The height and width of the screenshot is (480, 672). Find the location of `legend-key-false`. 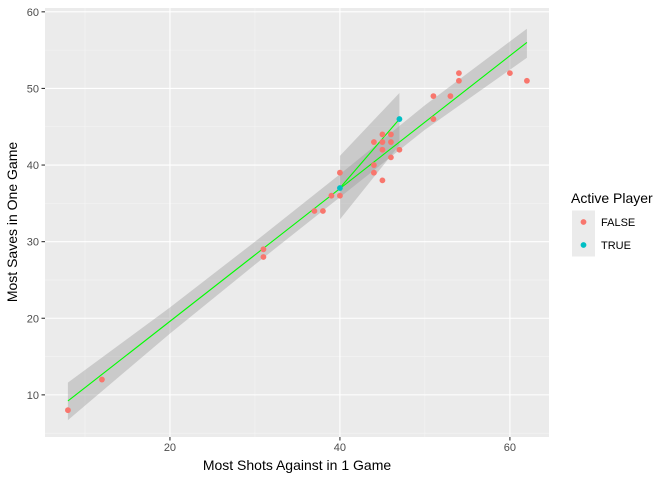

legend-key-false is located at coordinates (583, 222).